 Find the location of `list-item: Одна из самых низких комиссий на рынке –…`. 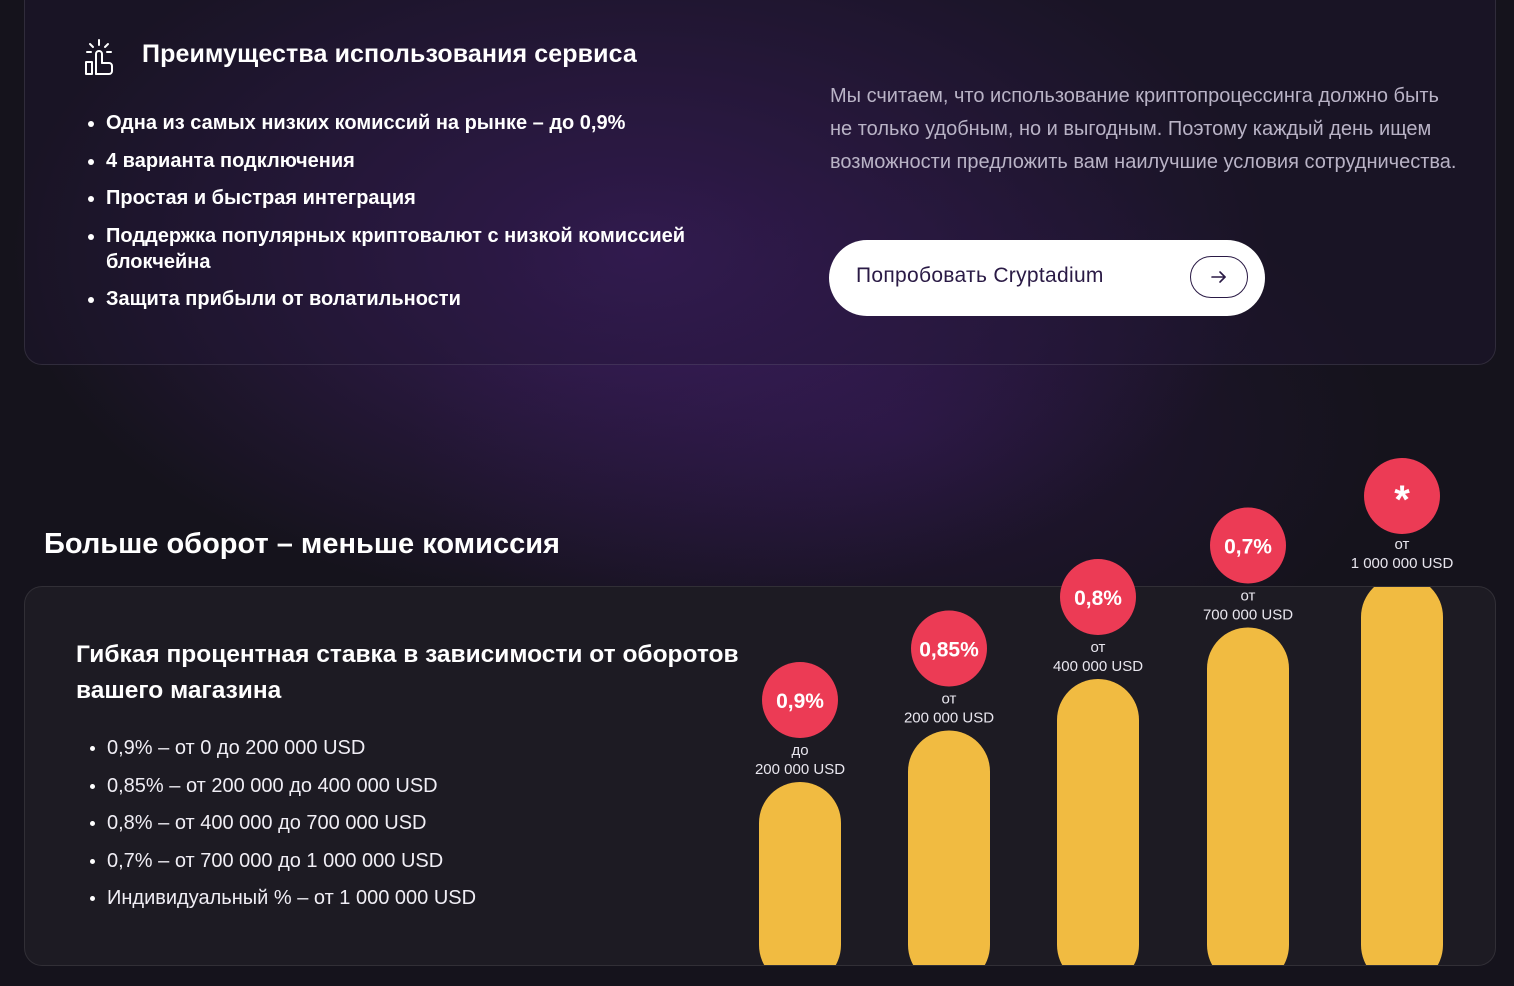

list-item: Одна из самых низких комиссий на рынке –… is located at coordinates (426, 123).